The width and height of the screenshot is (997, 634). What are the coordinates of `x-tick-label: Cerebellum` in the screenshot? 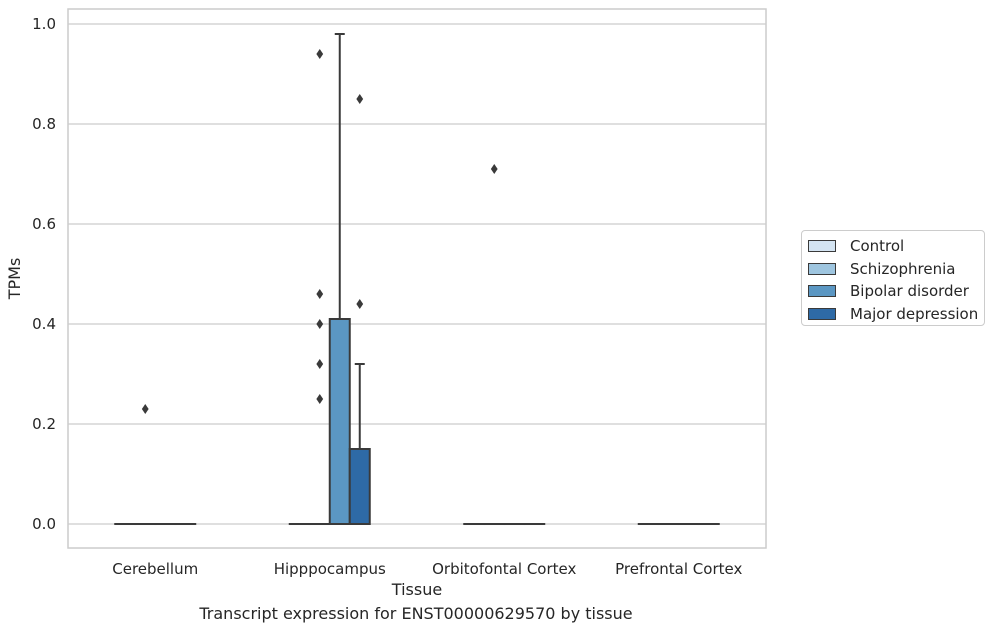 It's located at (155, 569).